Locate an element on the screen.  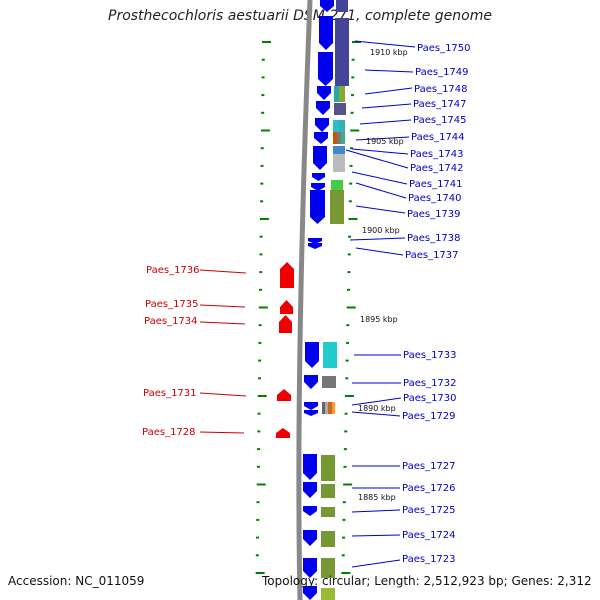
gene-label-paes-1723: Paes_1723 is located at coordinates (429, 559).